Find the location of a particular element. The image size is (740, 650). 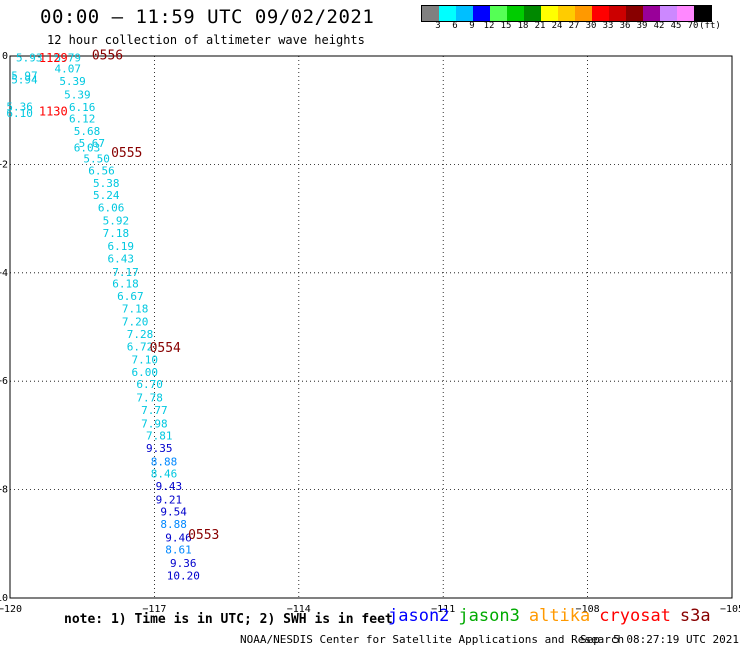

x-tick-label: −111 is located at coordinates (443, 609).